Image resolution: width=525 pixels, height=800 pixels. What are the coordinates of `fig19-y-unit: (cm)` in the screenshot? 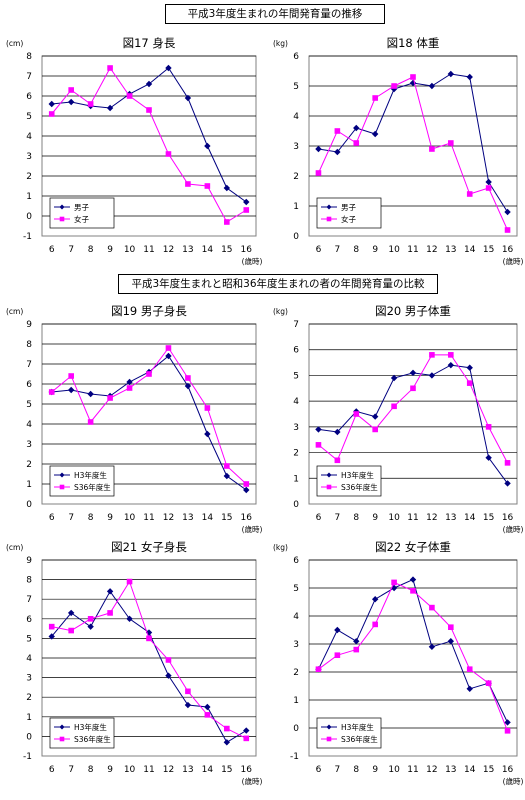 It's located at (14, 311).